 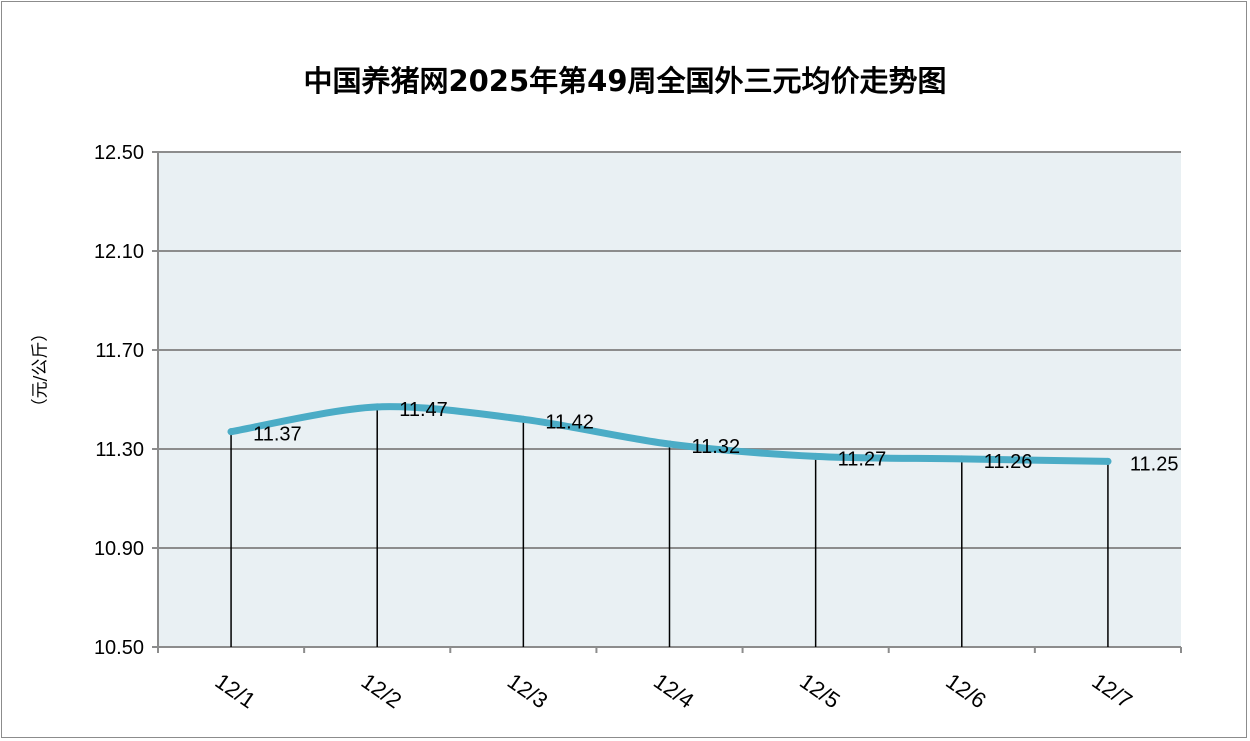 I want to click on y-tick-label: 12.50, so click(x=119, y=153).